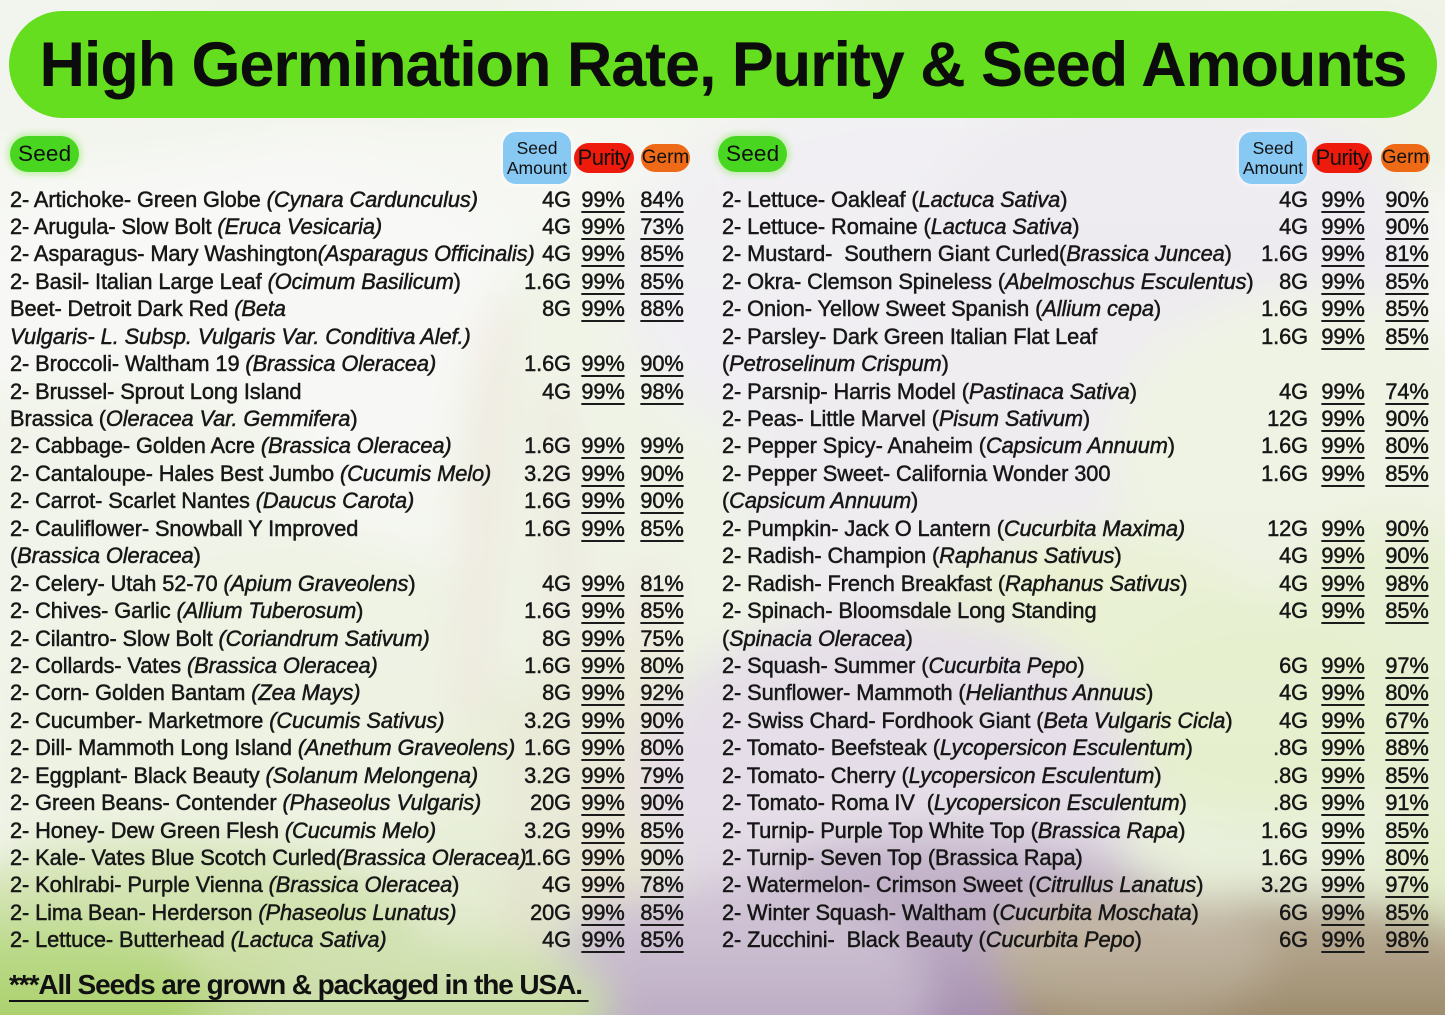 This screenshot has width=1445, height=1015. I want to click on seed-name: 2- Radish- Champion (Raphanus Sativus), so click(922, 556).